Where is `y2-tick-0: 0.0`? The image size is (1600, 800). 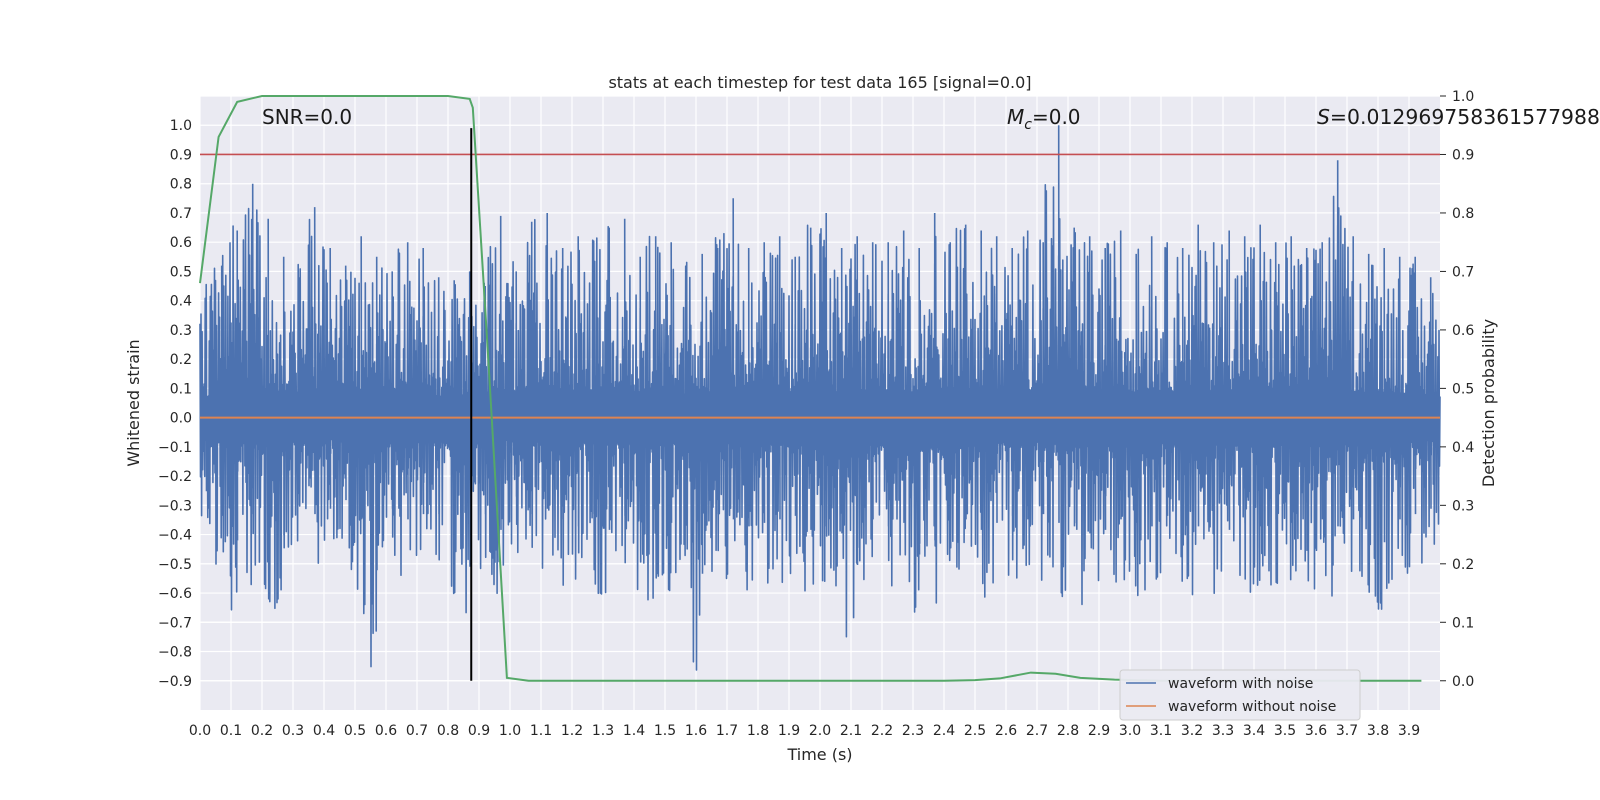
y2-tick-0: 0.0 is located at coordinates (1463, 682).